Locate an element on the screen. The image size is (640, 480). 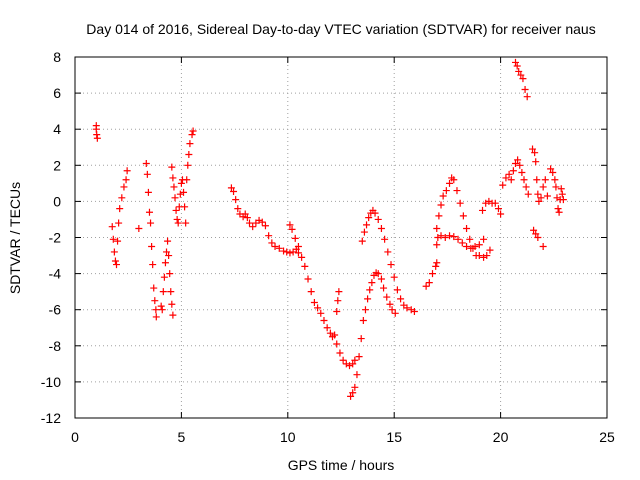
y-axis-tick-labels: -12 -10 -8 -6 -4 -2 0 2 4 6 8 is located at coordinates (51, 237).